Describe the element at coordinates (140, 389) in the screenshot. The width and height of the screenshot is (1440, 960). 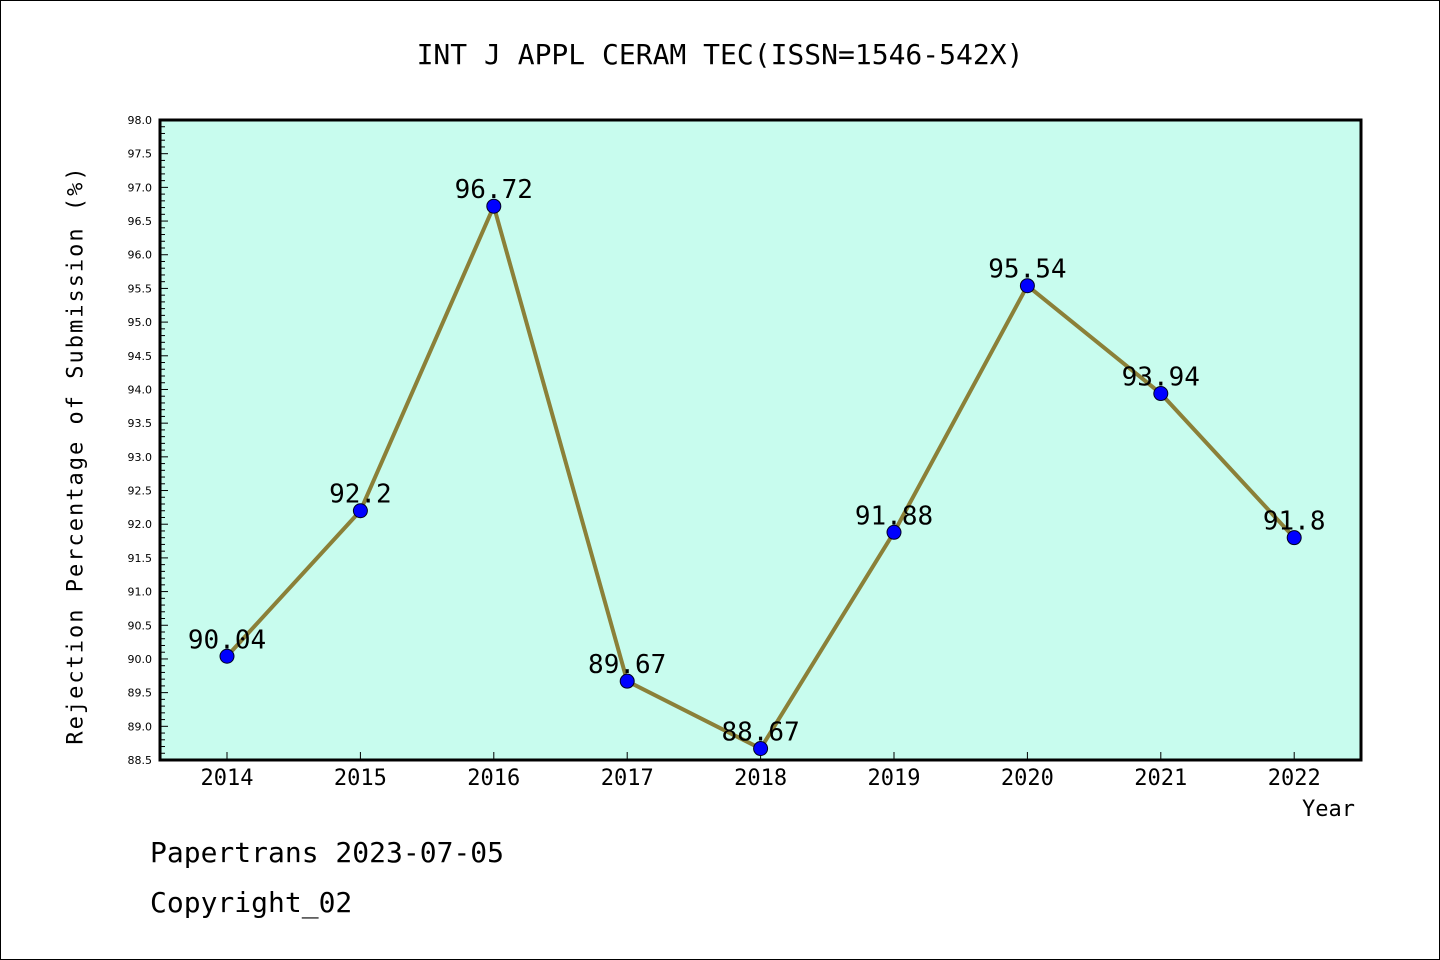
I see `y-tick-label: 94.0` at that location.